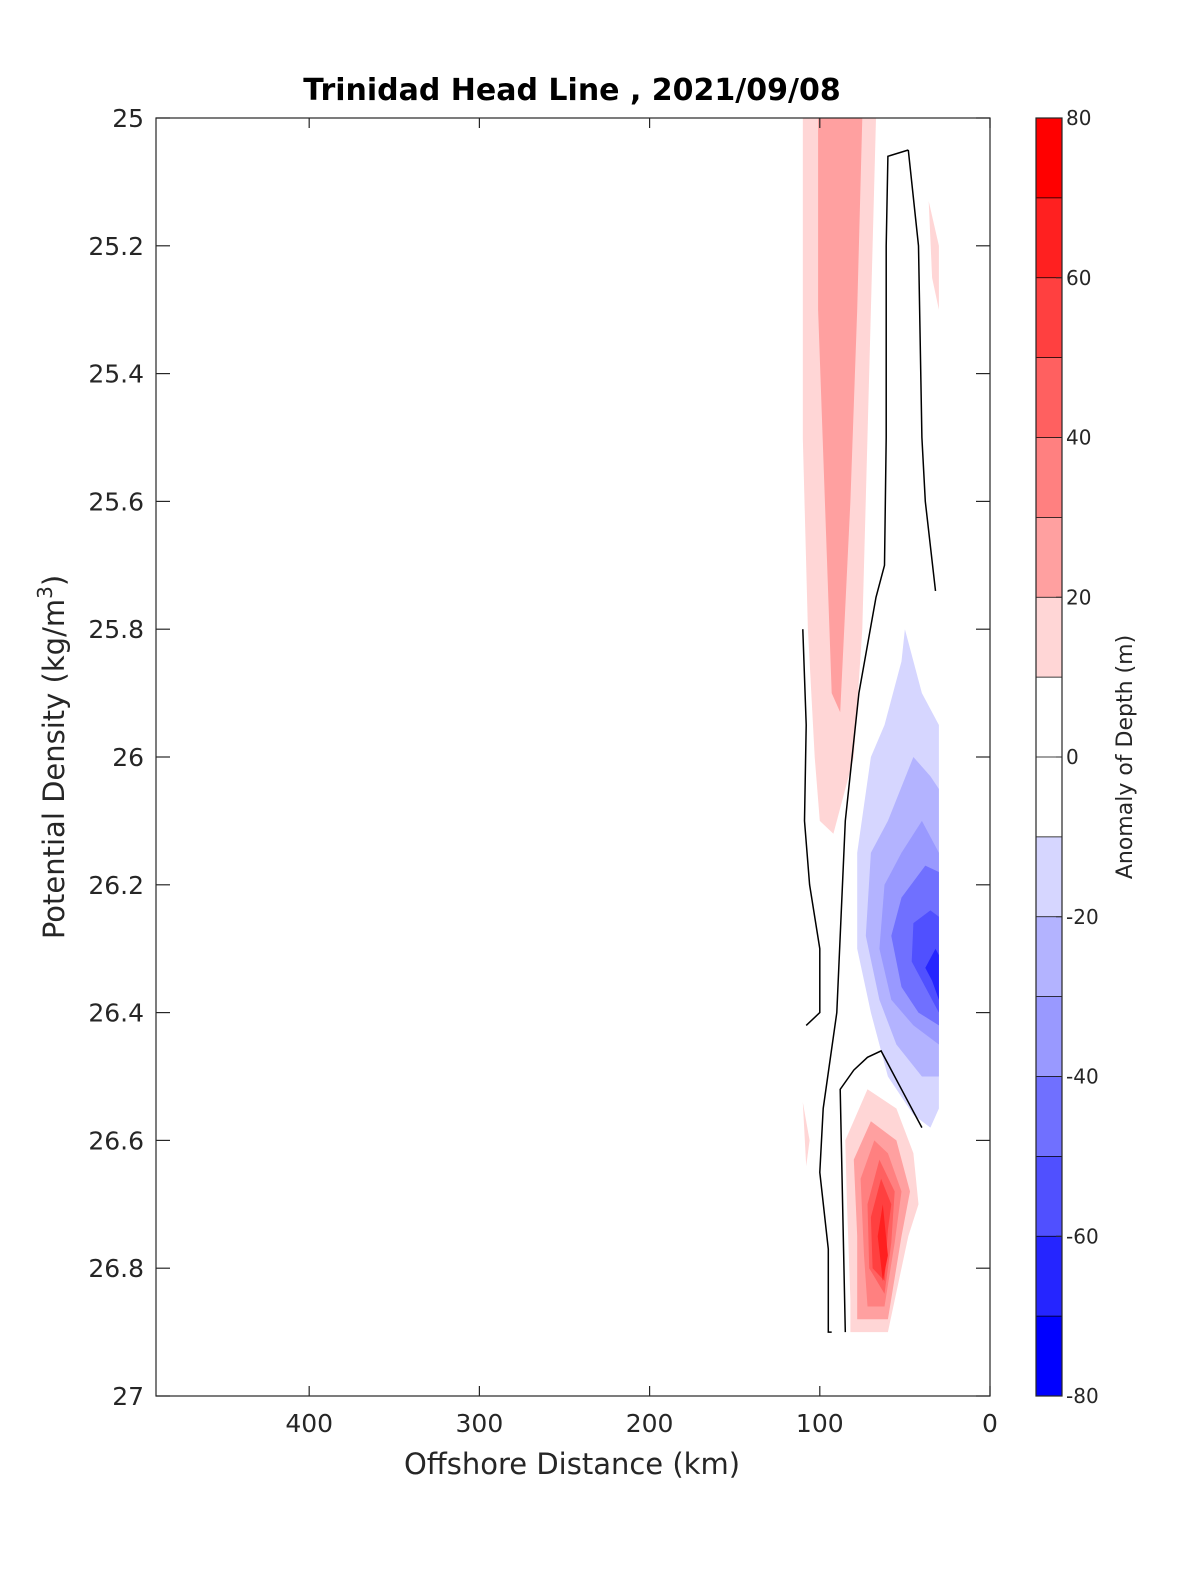 The image size is (1200, 1575). I want to click on colorbar-tick-label: 80, so click(1078, 118).